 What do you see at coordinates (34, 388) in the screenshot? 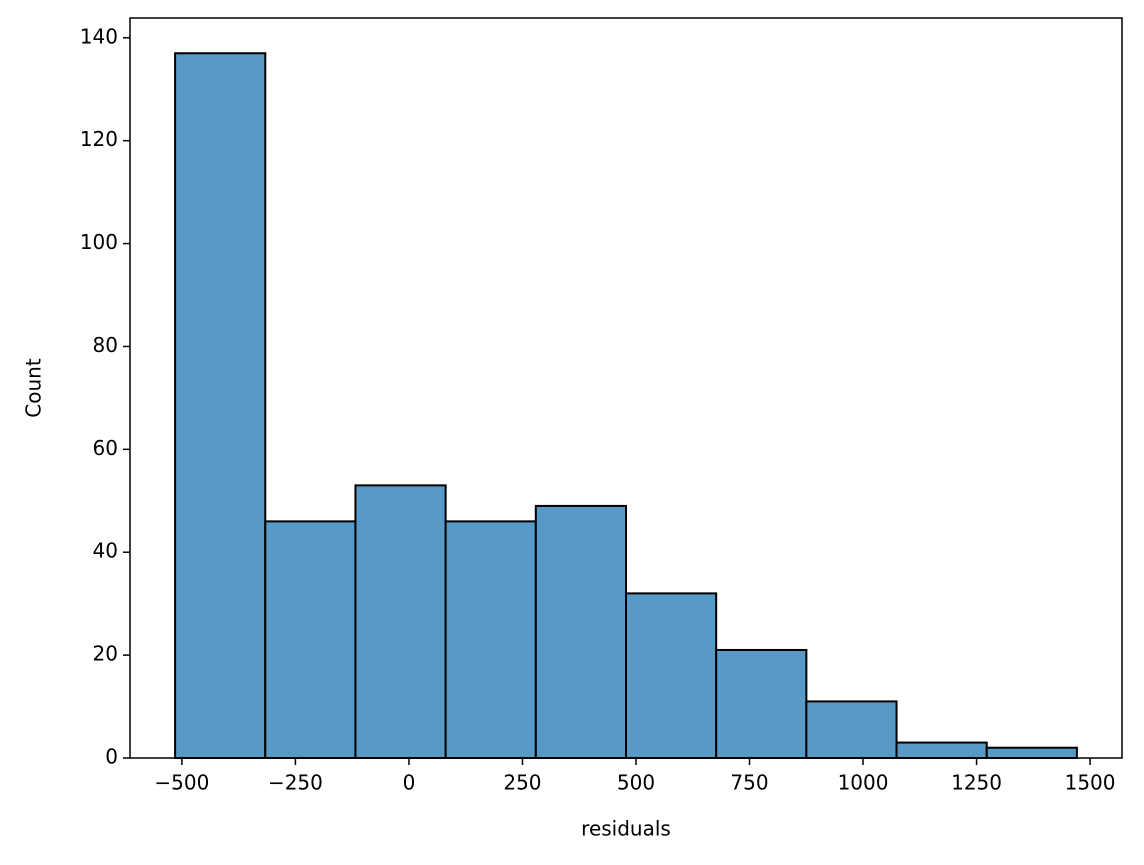
I see `y-axis-label: Count` at bounding box center [34, 388].